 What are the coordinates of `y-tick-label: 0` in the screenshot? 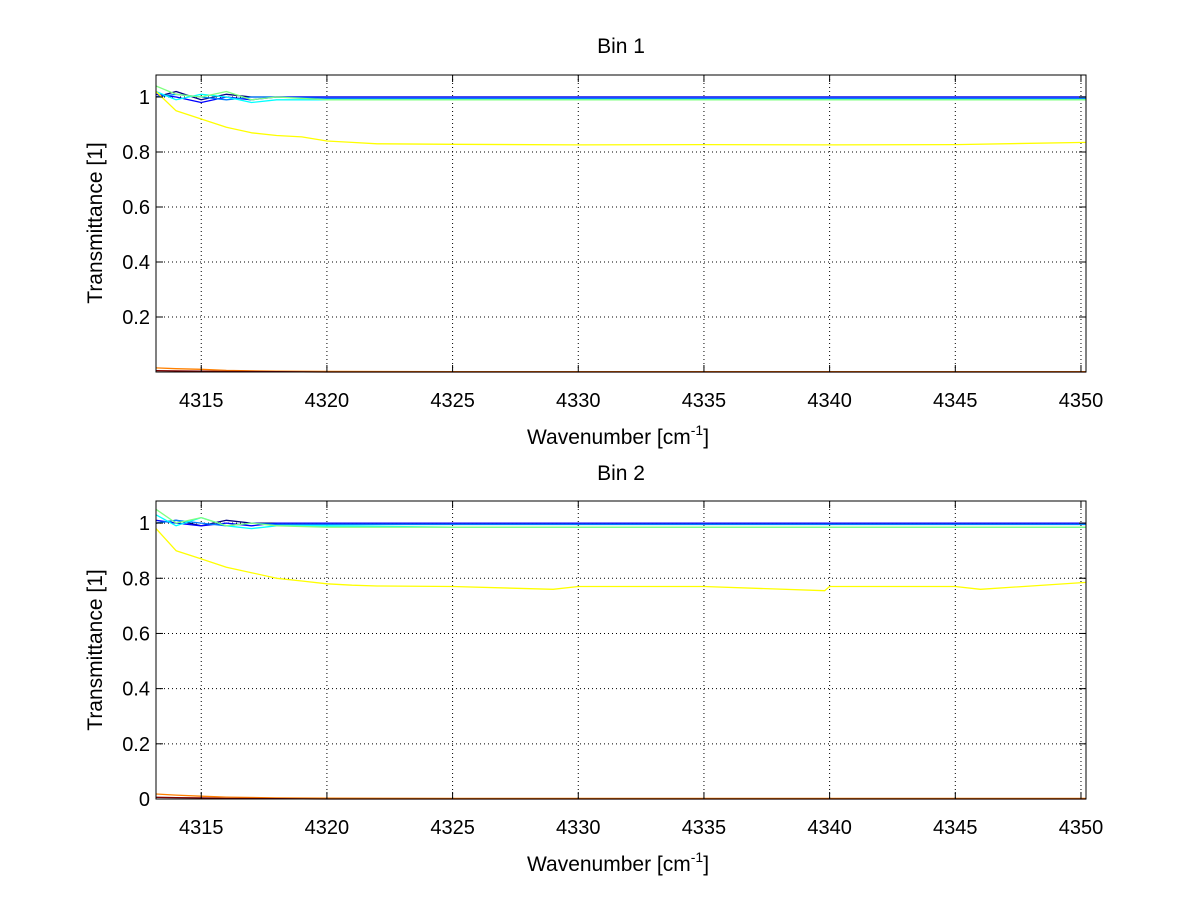 It's located at (144, 800).